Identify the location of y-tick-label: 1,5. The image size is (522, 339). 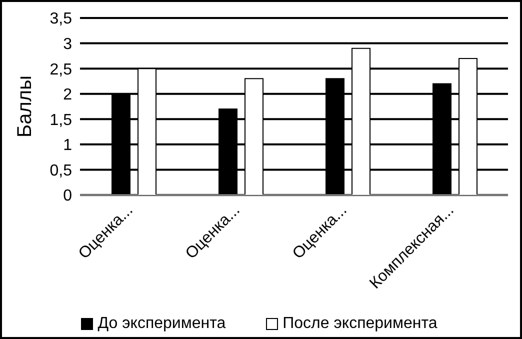
(61, 120).